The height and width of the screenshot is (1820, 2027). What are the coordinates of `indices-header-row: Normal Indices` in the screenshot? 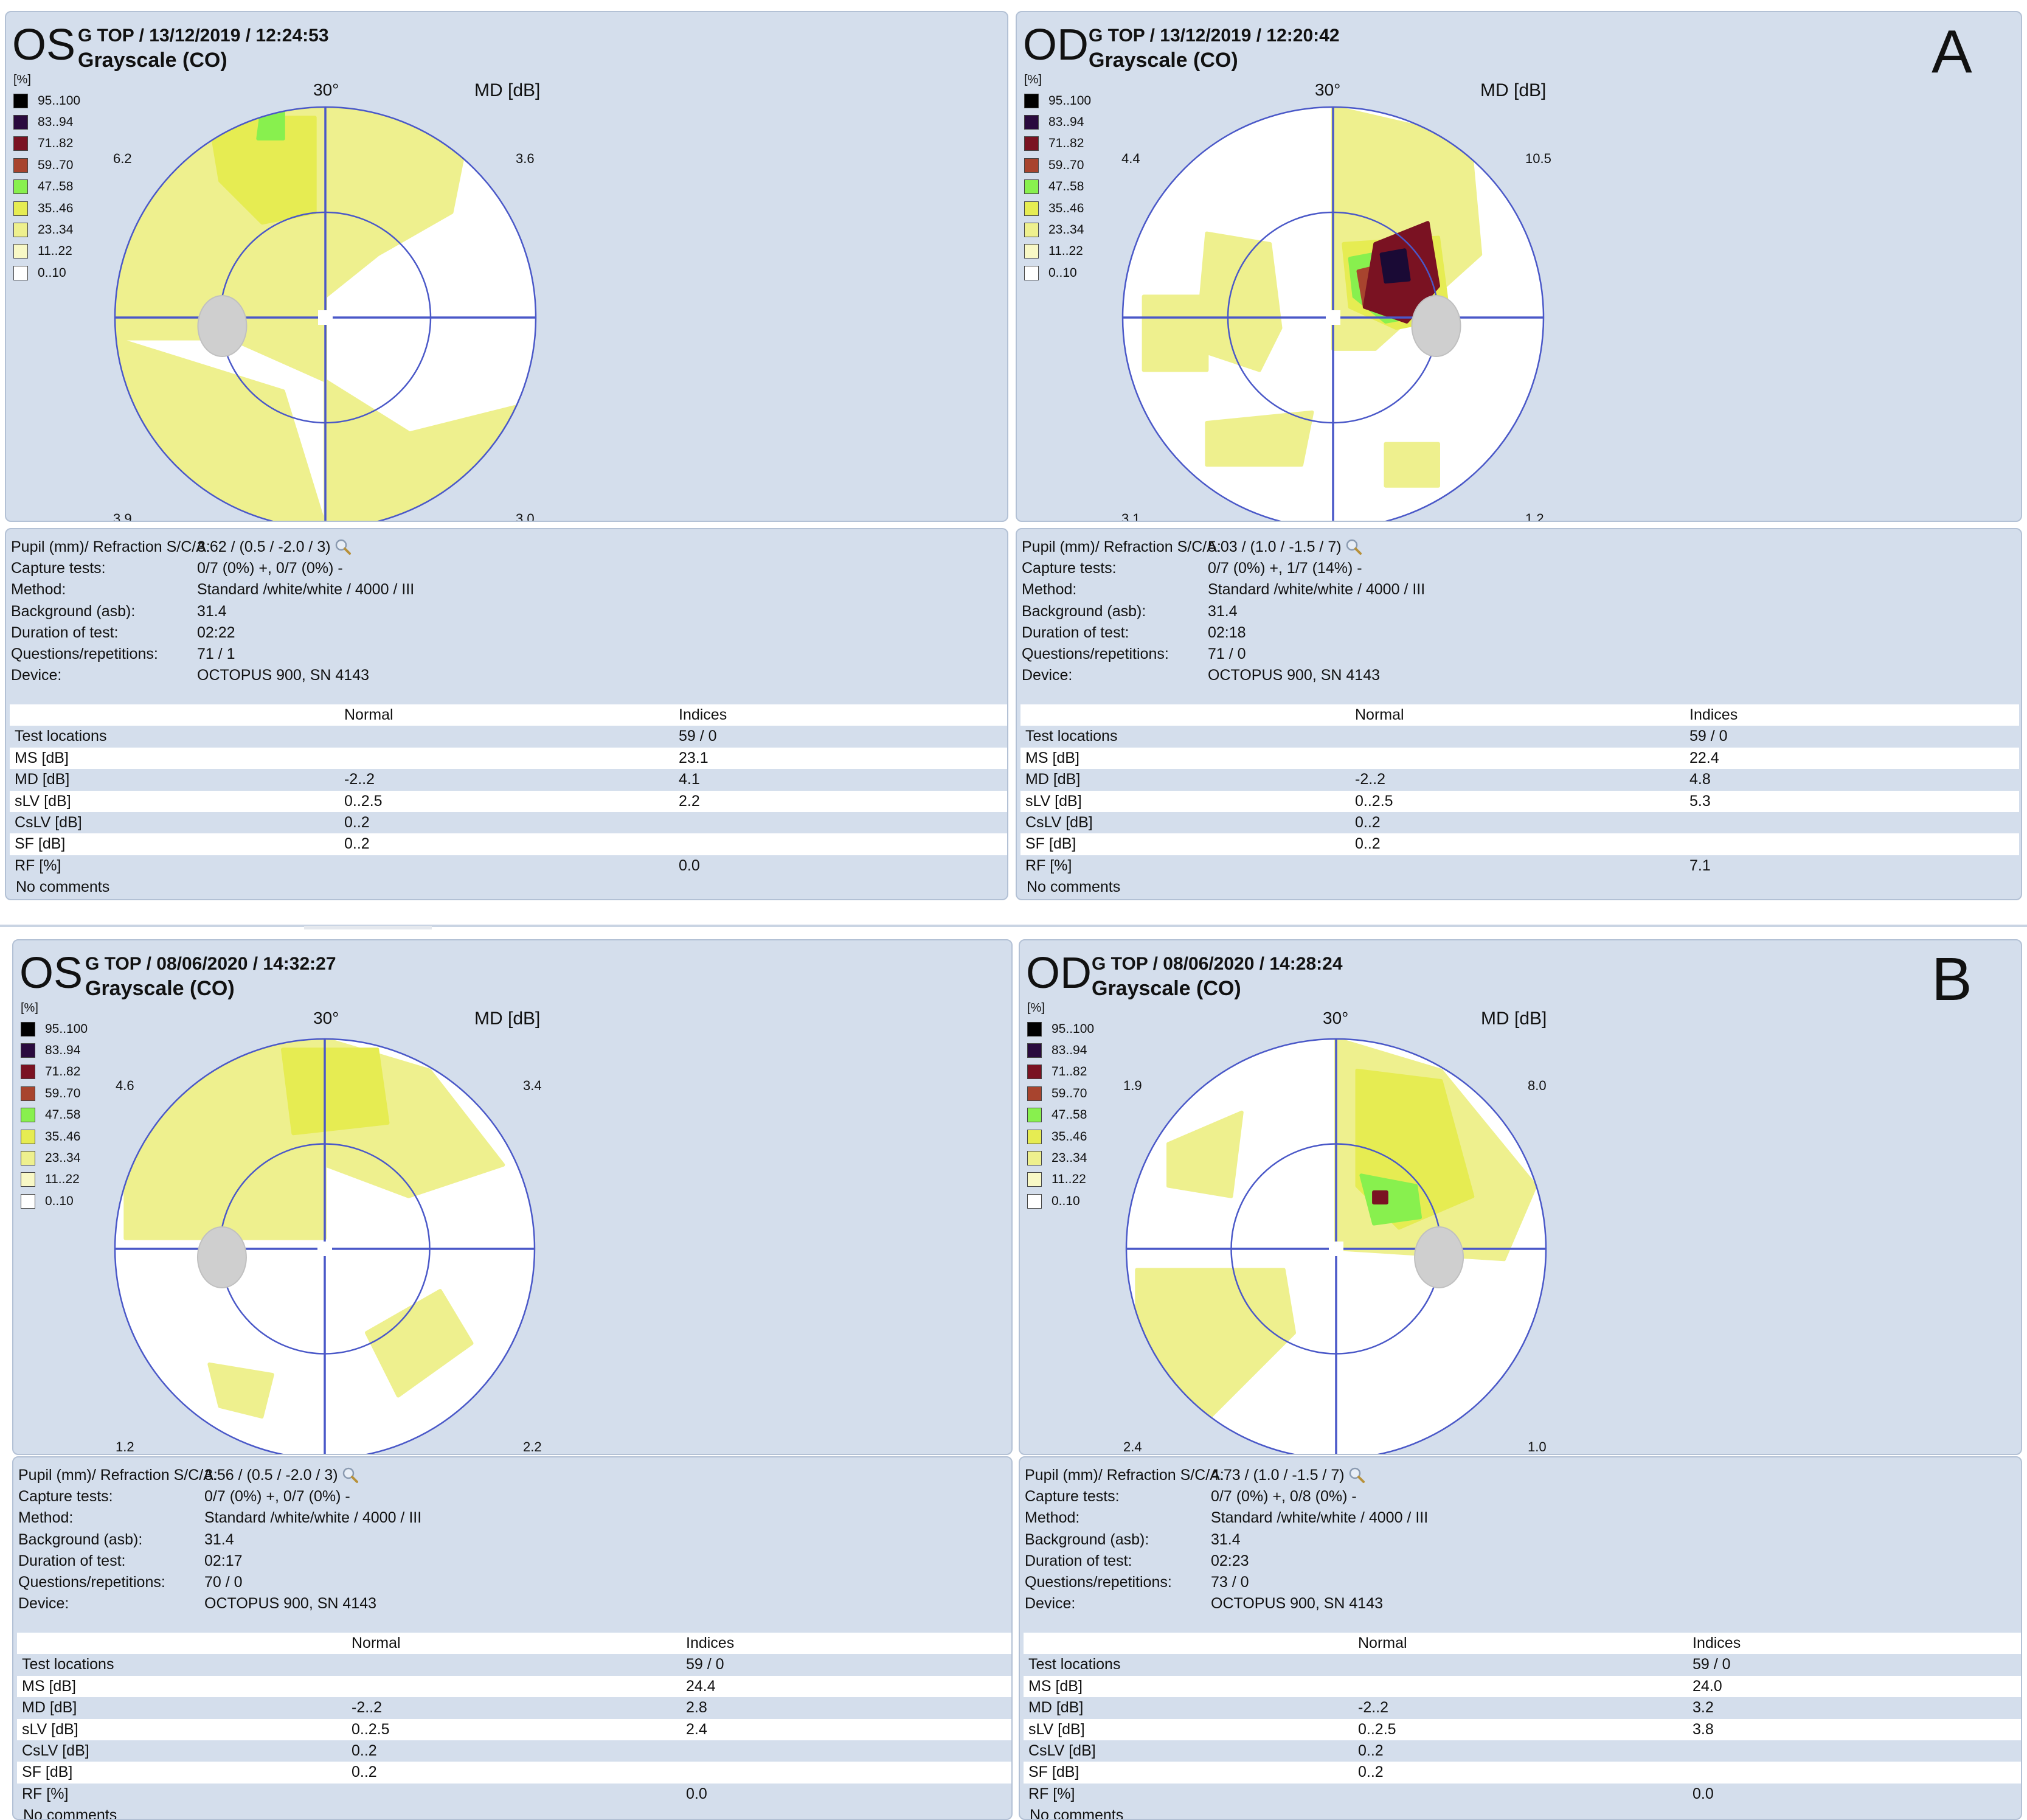 It's located at (1520, 715).